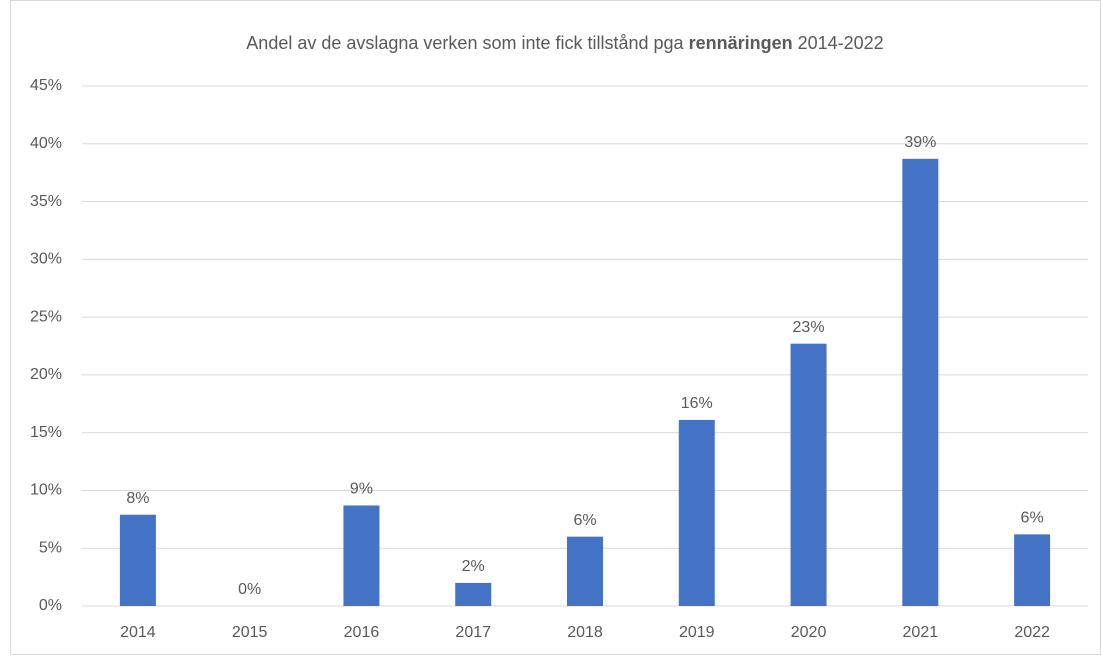  What do you see at coordinates (741, 43) in the screenshot?
I see `title-part: rennäringen` at bounding box center [741, 43].